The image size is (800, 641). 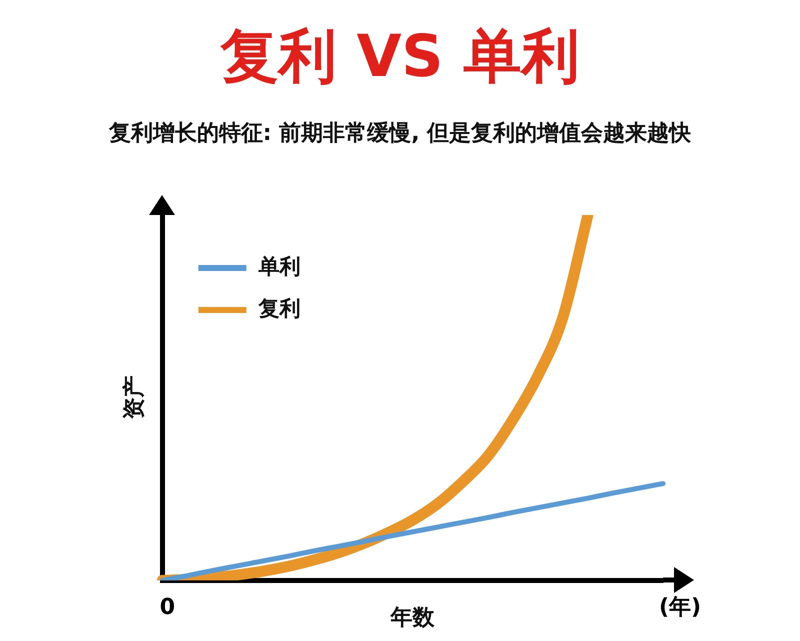 What do you see at coordinates (278, 266) in the screenshot?
I see `legend-label: 单利` at bounding box center [278, 266].